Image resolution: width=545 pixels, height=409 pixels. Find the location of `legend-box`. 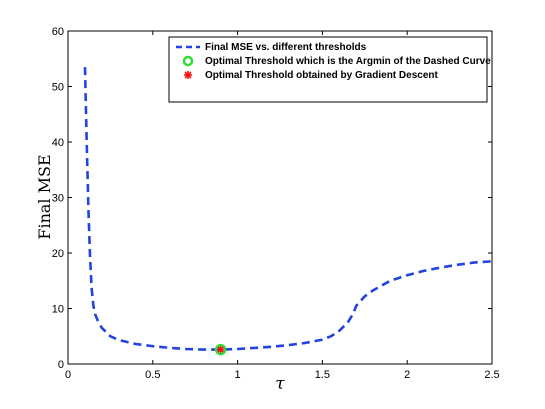

legend-box is located at coordinates (328, 69).